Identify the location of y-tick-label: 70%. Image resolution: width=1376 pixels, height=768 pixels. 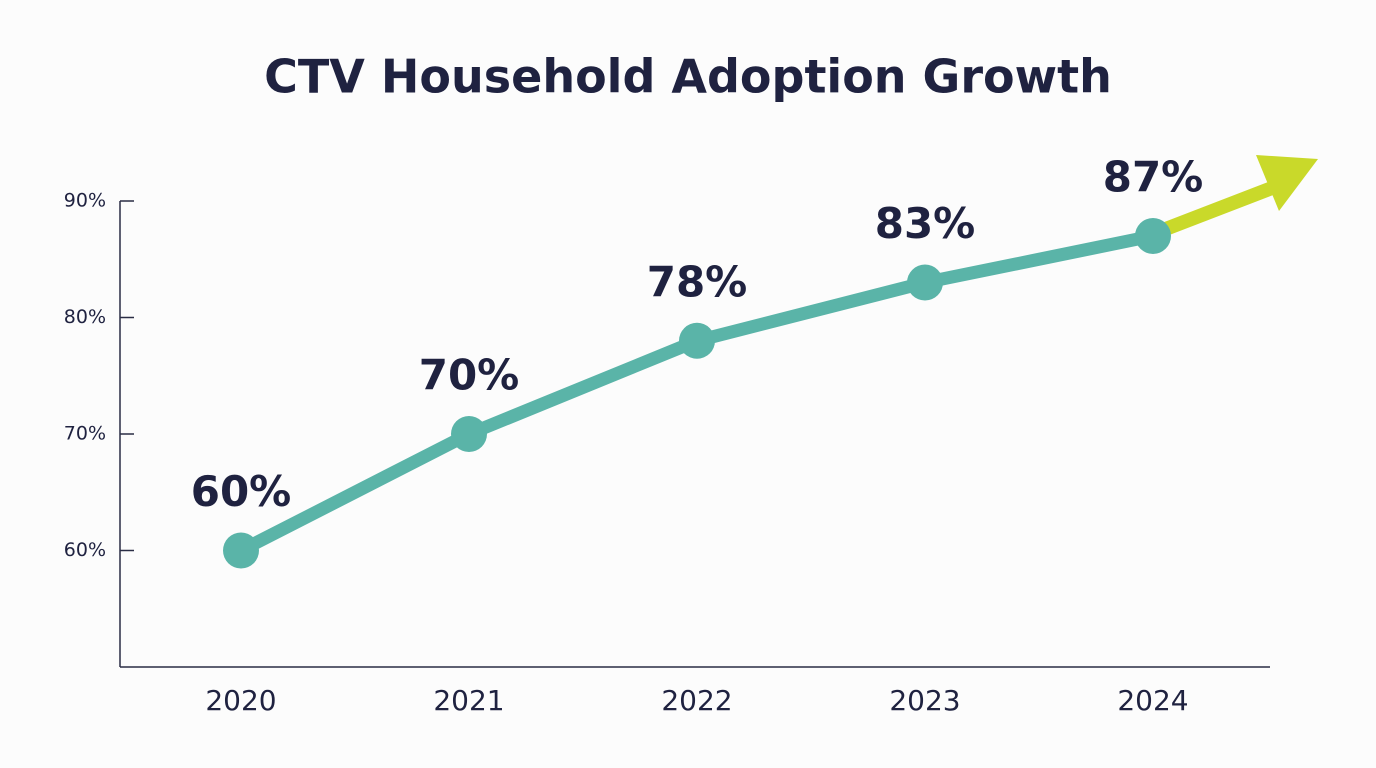
(85, 434).